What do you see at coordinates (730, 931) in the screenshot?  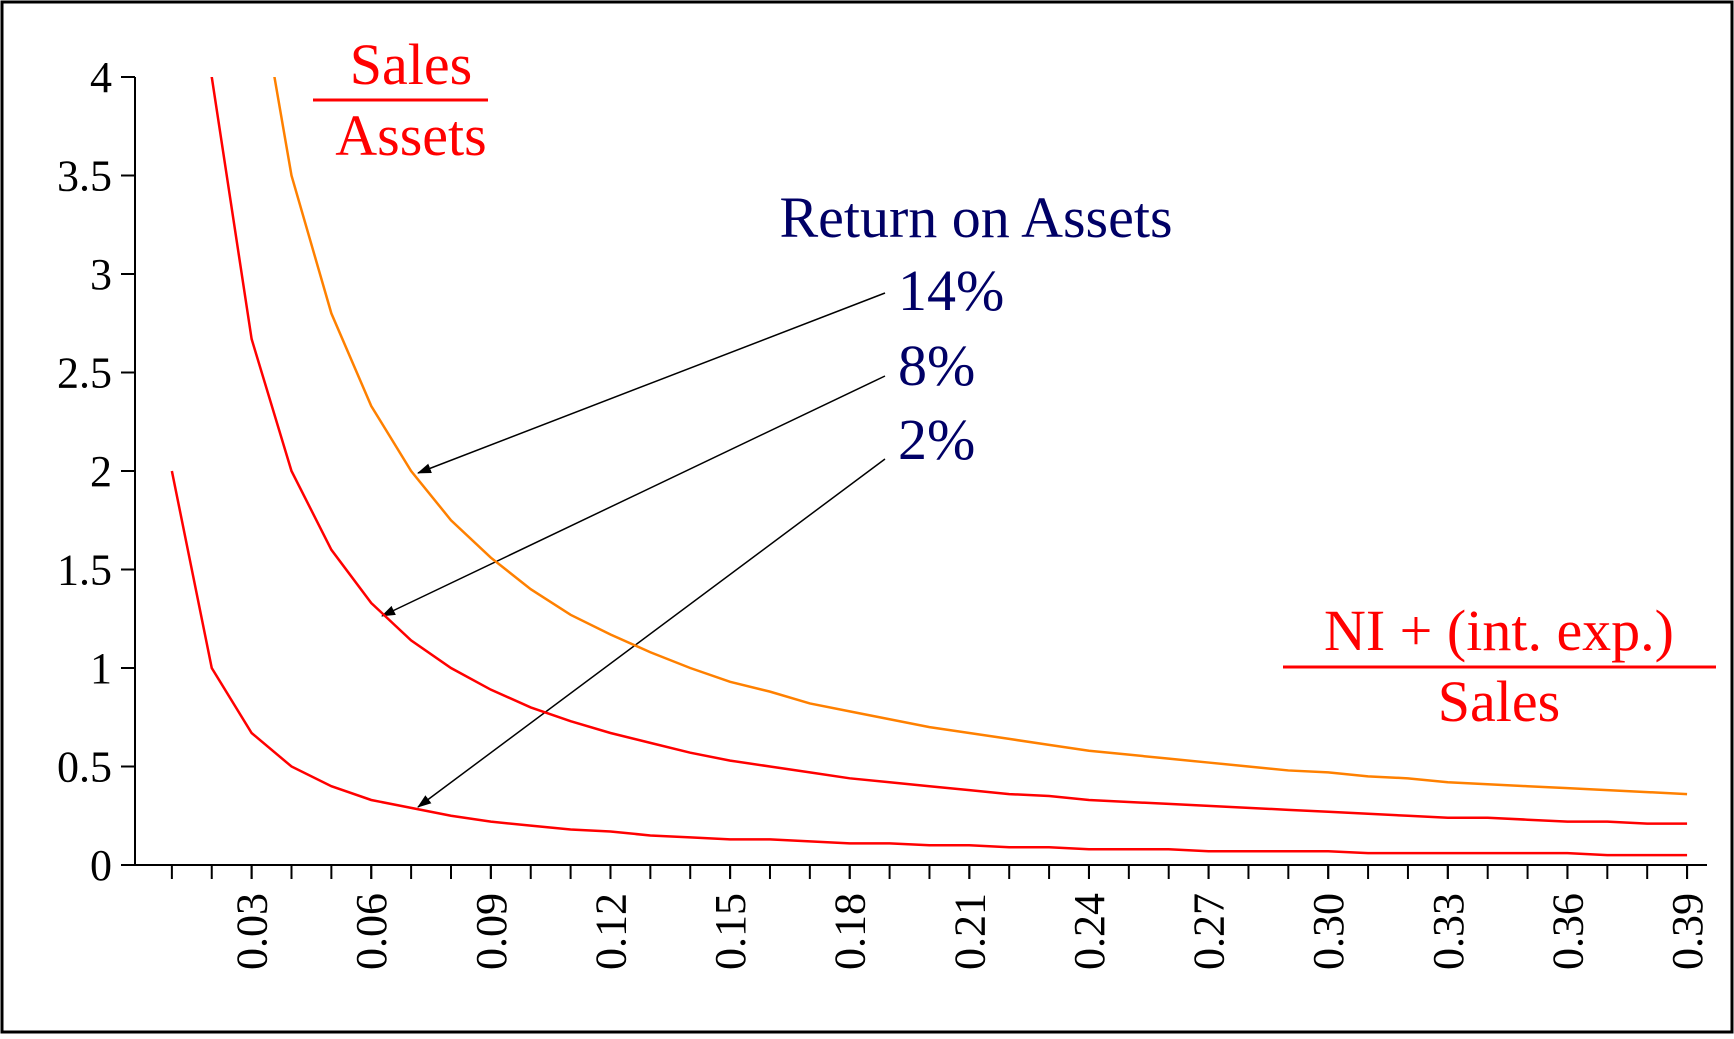 I see `x-tick-label: 0.15` at bounding box center [730, 931].